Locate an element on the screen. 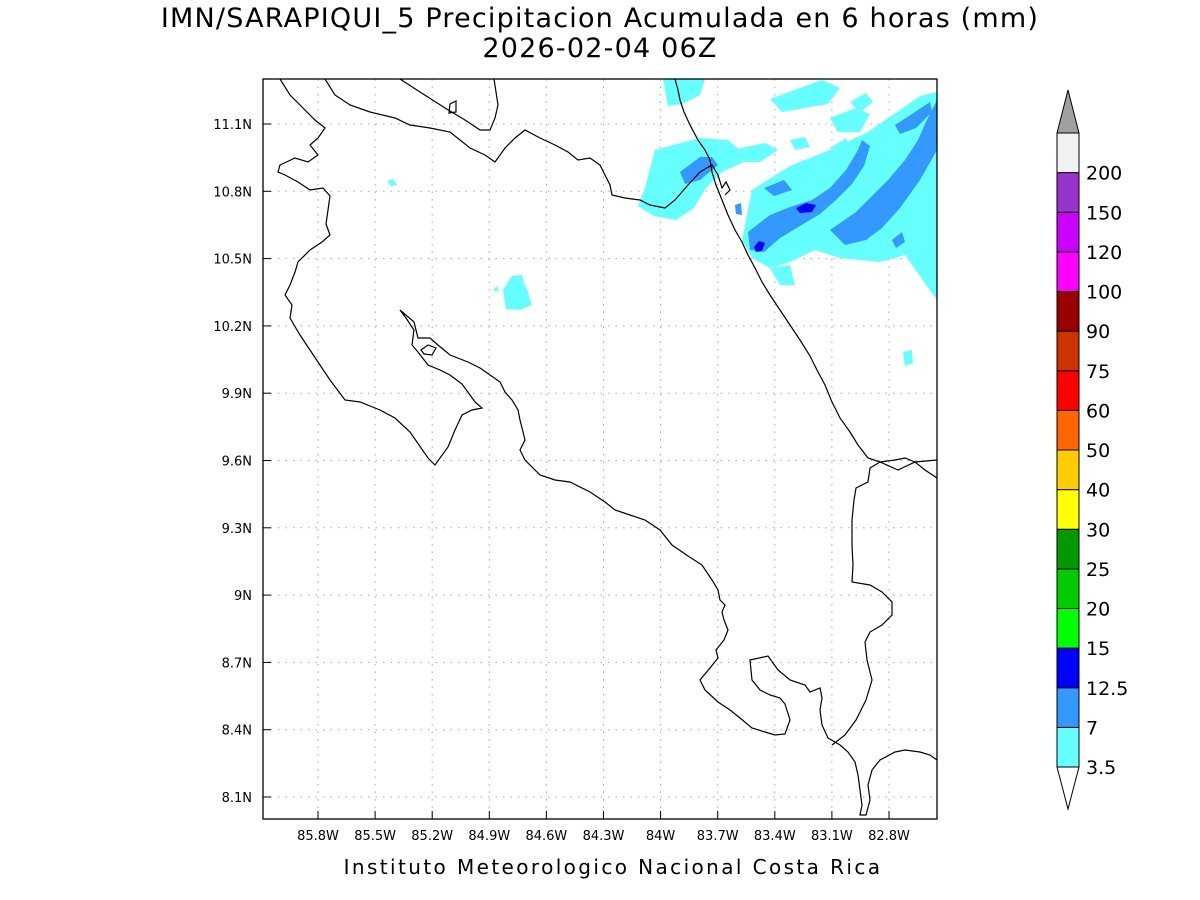  colorbar-level-label: 200 is located at coordinates (1104, 174).